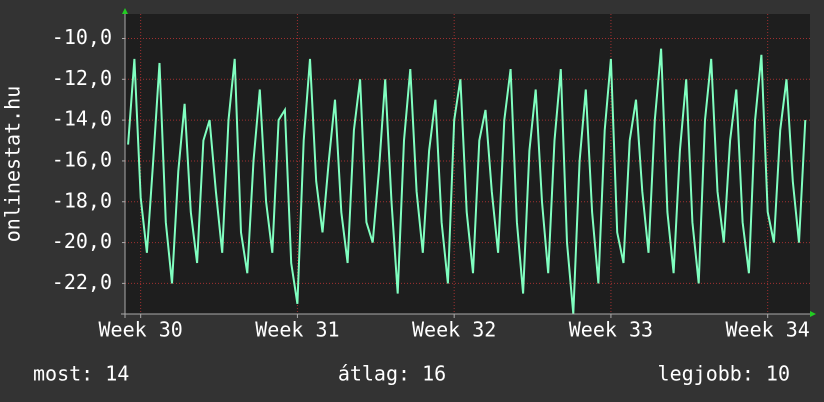 This screenshot has width=824, height=402. What do you see at coordinates (141, 330) in the screenshot?
I see `x-tick-label: Week 30` at bounding box center [141, 330].